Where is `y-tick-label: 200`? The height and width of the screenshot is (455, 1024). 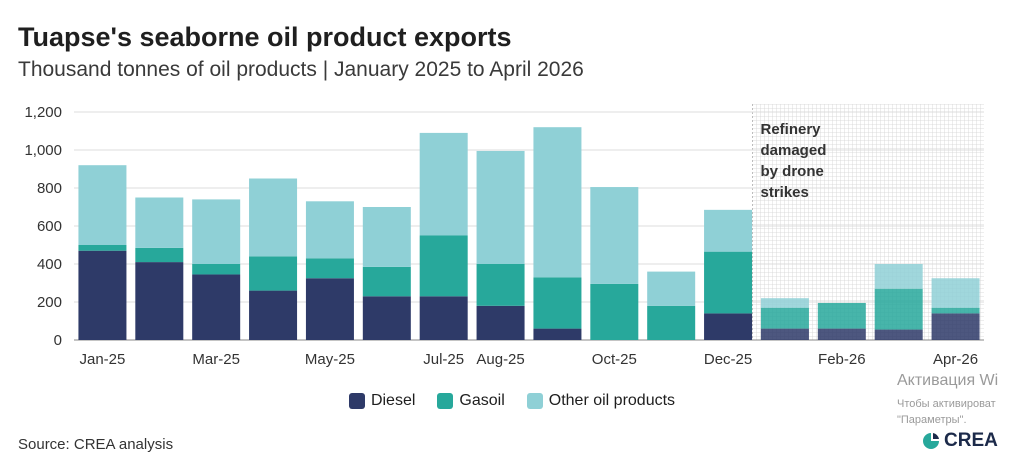
y-tick-label: 200 is located at coordinates (49, 302).